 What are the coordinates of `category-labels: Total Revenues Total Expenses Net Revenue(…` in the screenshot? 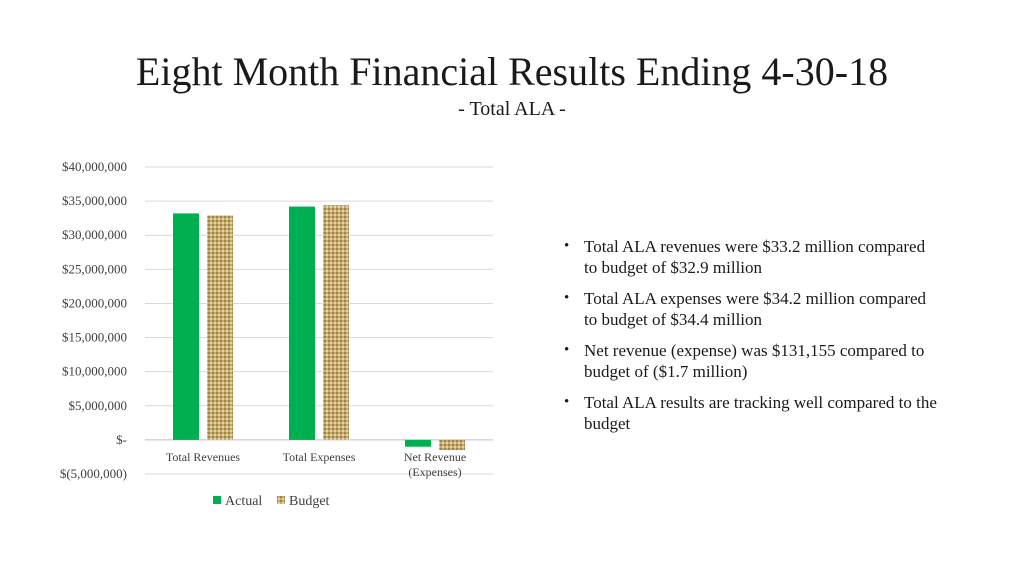 It's located at (316, 464).